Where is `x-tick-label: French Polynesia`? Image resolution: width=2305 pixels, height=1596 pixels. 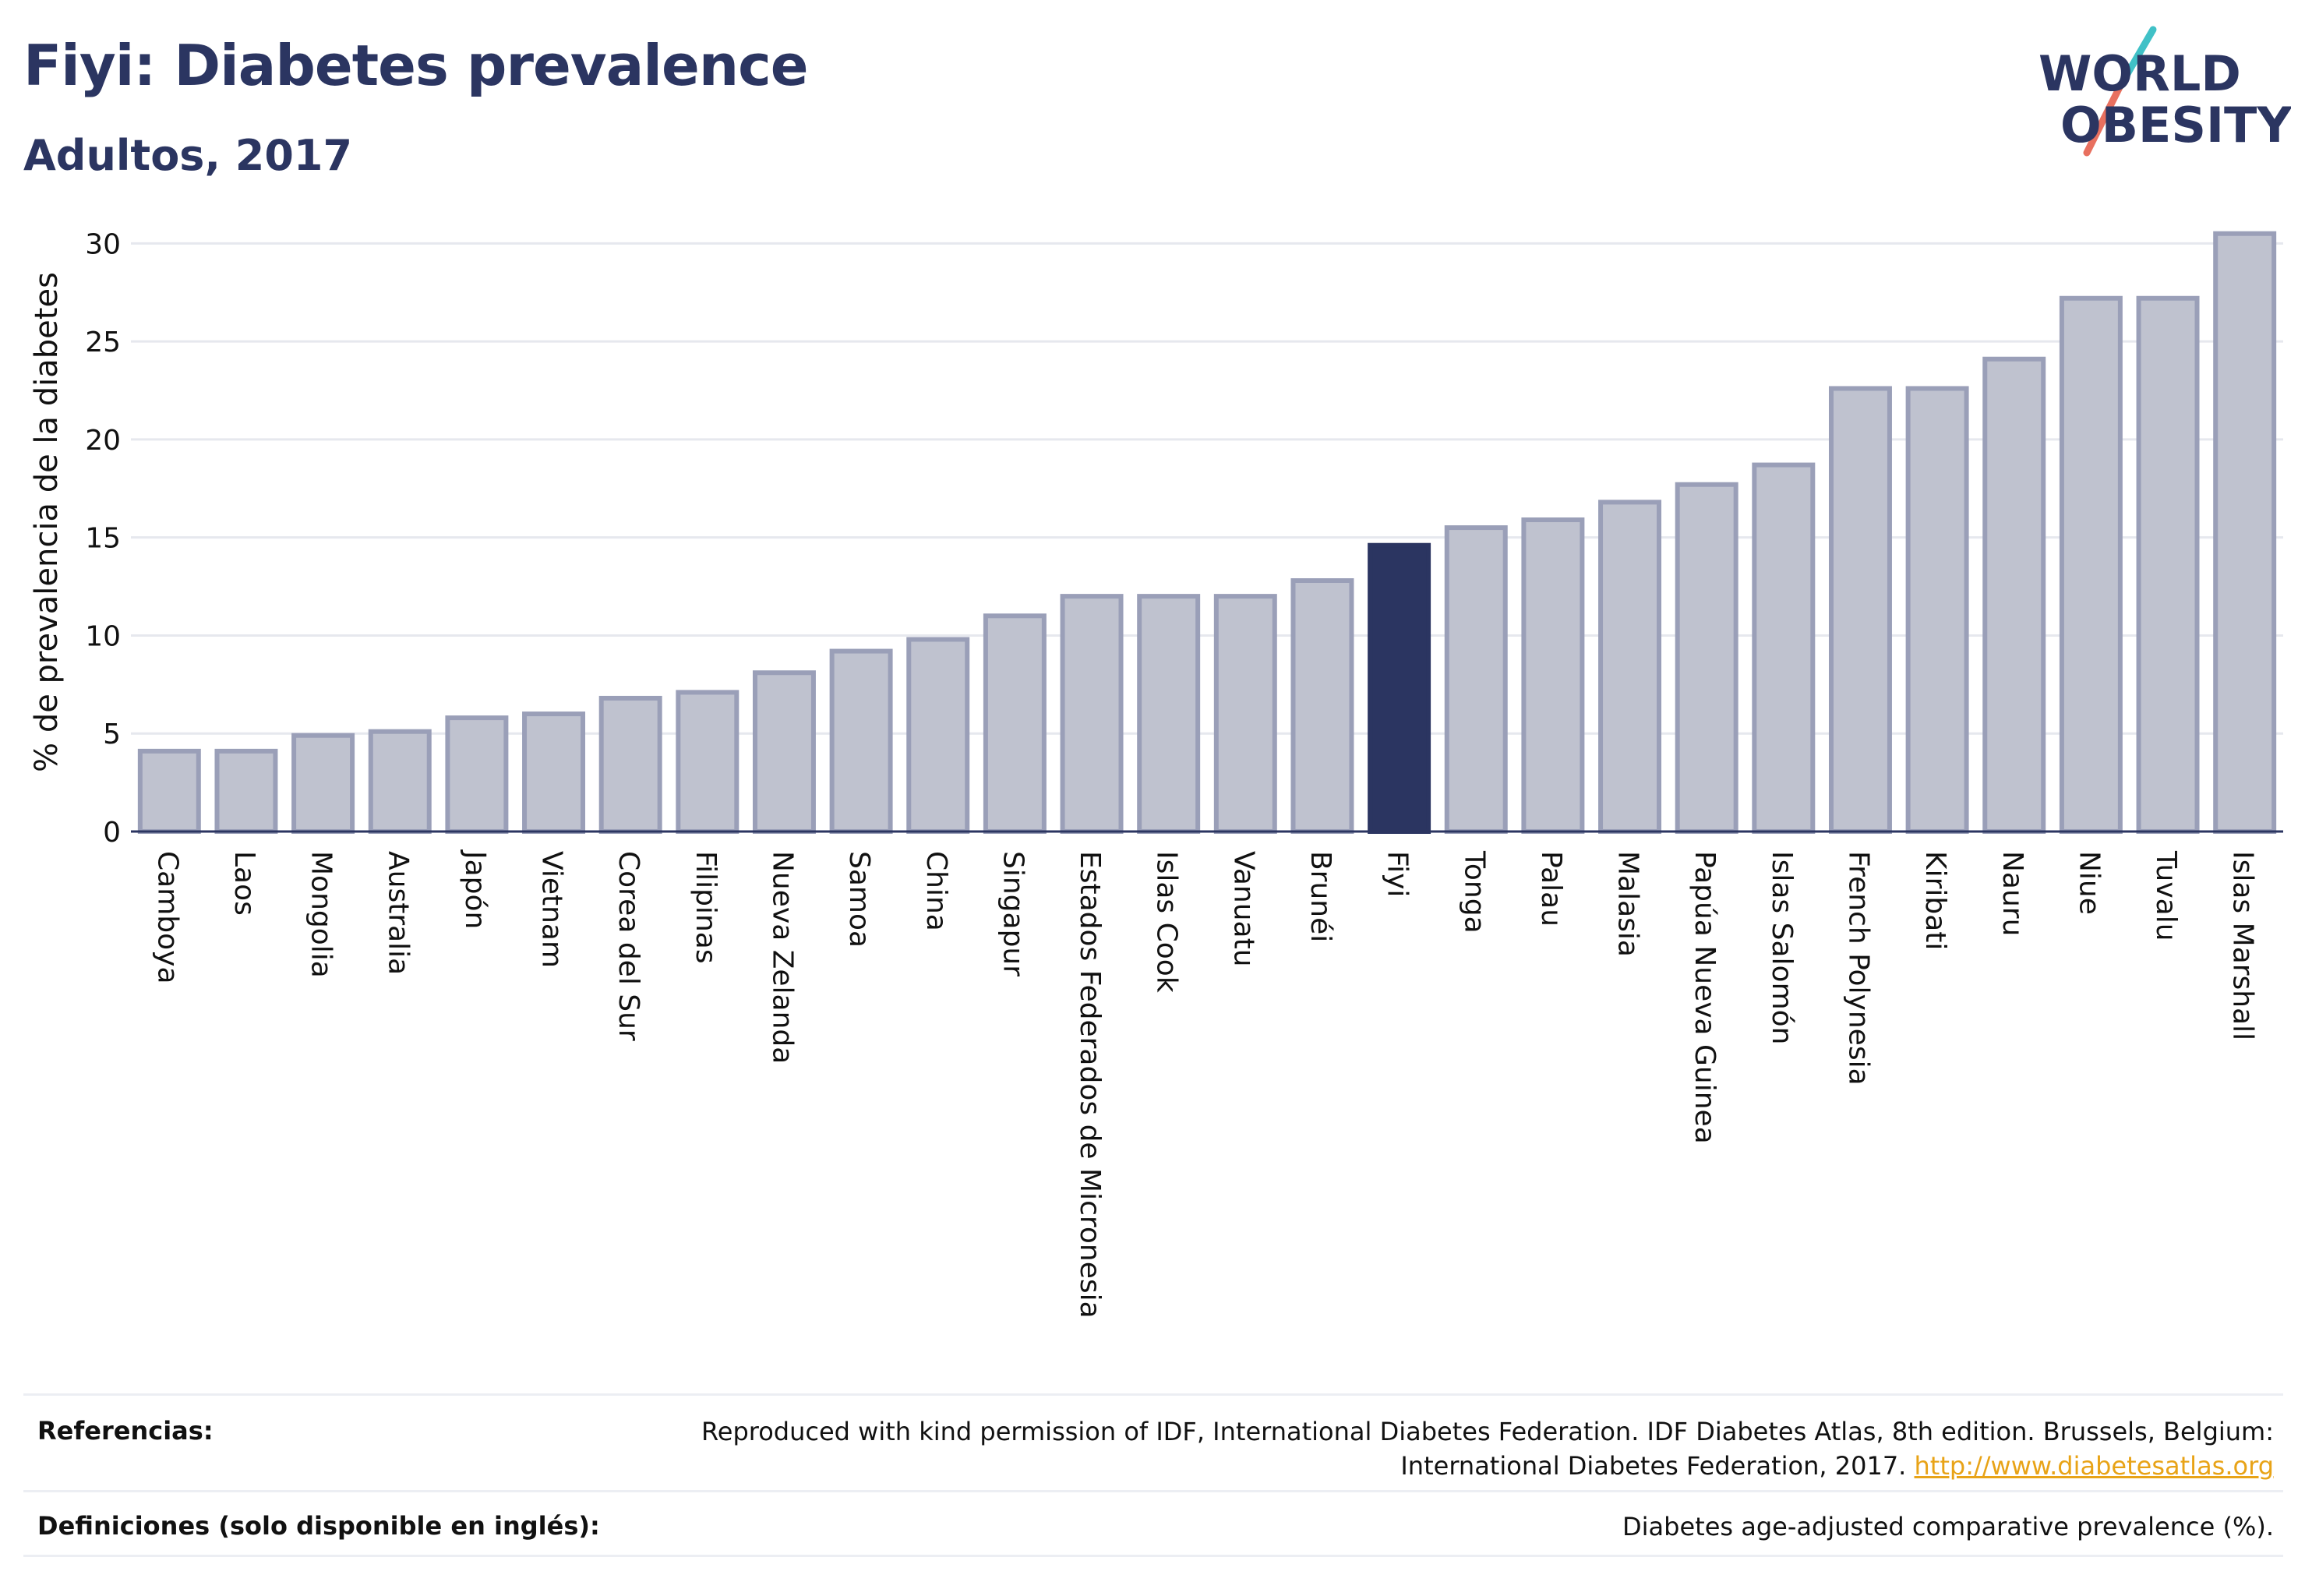
x-tick-label: French Polynesia is located at coordinates (1858, 968).